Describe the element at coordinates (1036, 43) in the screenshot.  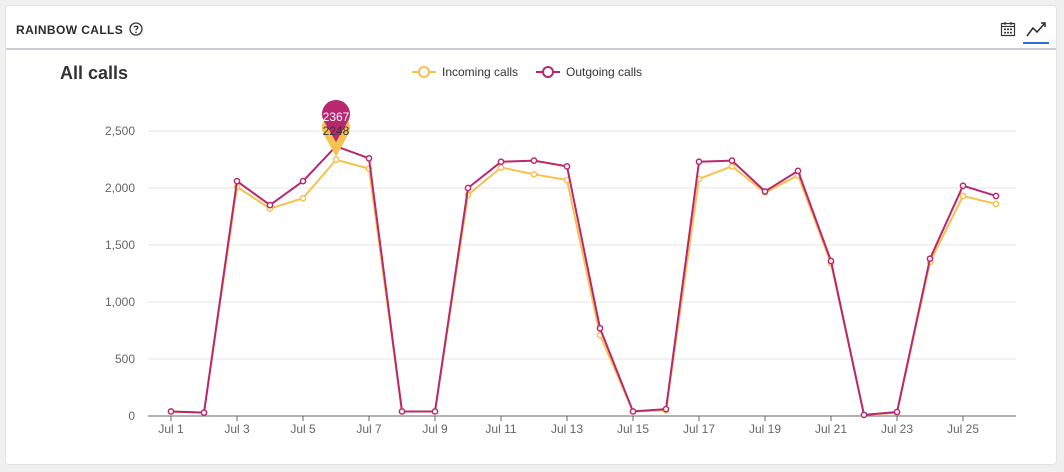
I see `active-view-indicator` at that location.